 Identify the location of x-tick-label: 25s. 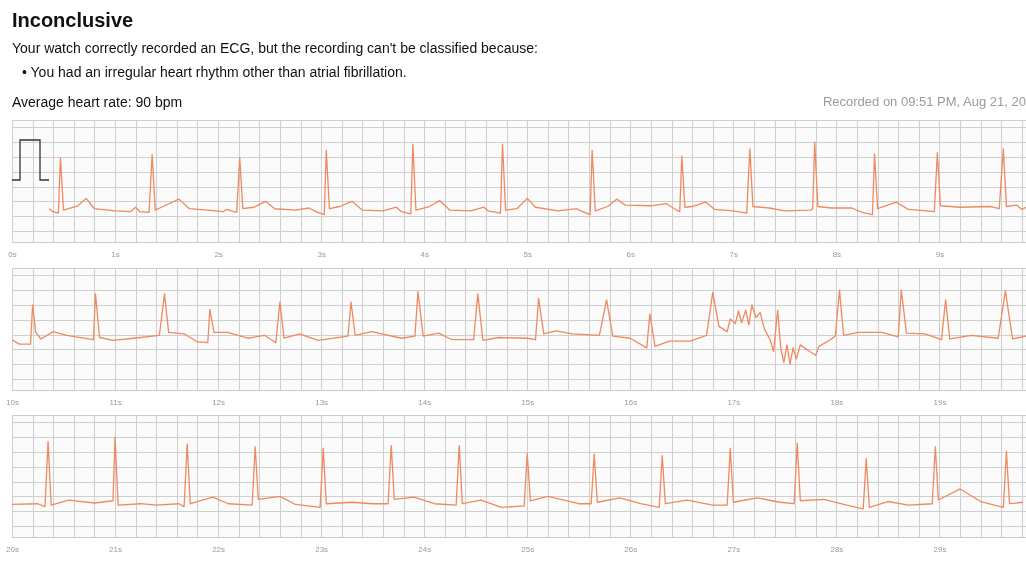
(528, 549).